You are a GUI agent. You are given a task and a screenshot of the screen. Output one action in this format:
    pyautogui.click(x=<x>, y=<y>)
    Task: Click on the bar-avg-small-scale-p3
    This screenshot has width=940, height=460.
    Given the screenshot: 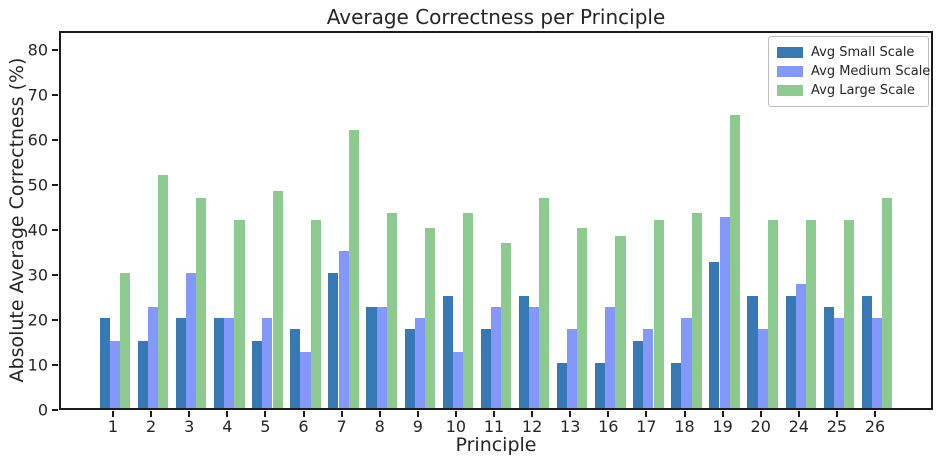 What is the action you would take?
    pyautogui.click(x=181, y=363)
    